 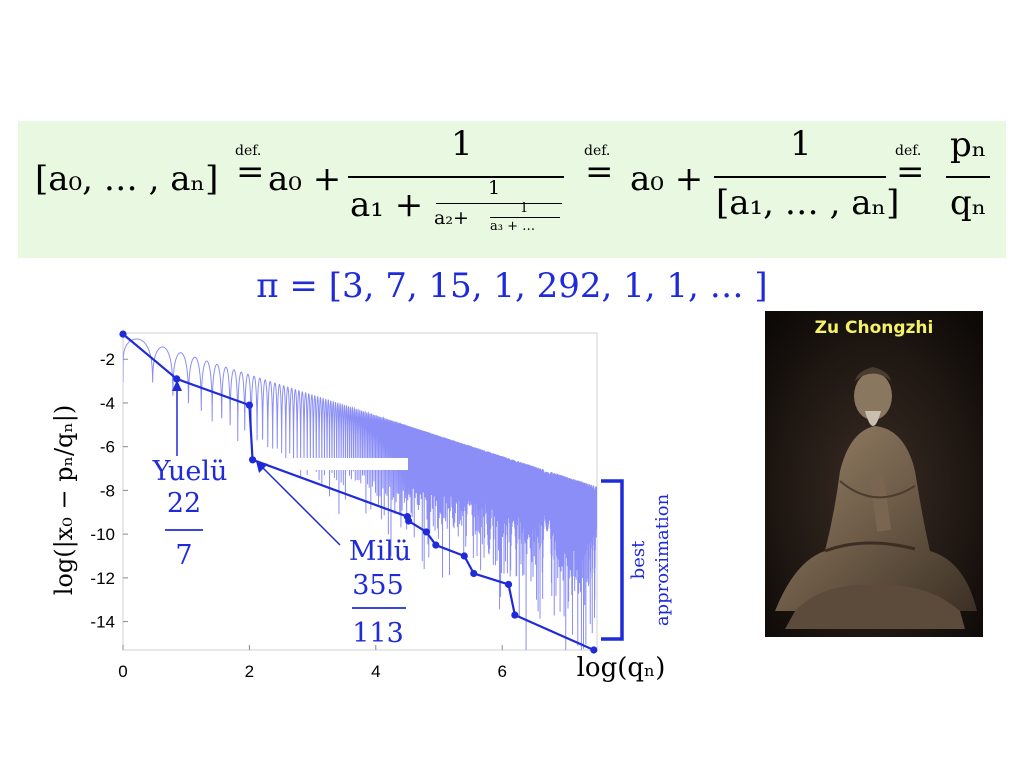 I want to click on yuelu-arrowhead, so click(x=177, y=385).